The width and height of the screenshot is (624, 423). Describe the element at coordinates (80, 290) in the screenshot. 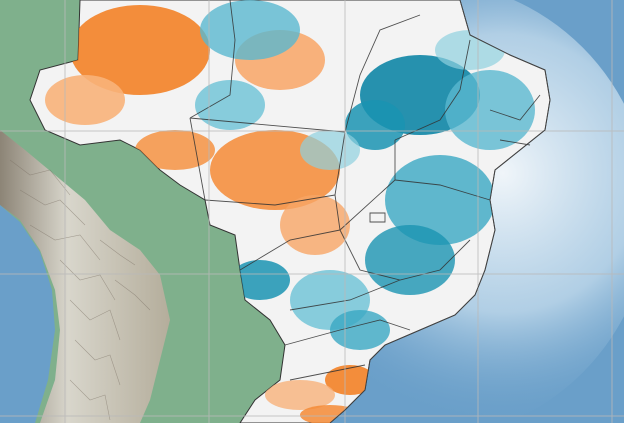

I see `andes-texture` at that location.